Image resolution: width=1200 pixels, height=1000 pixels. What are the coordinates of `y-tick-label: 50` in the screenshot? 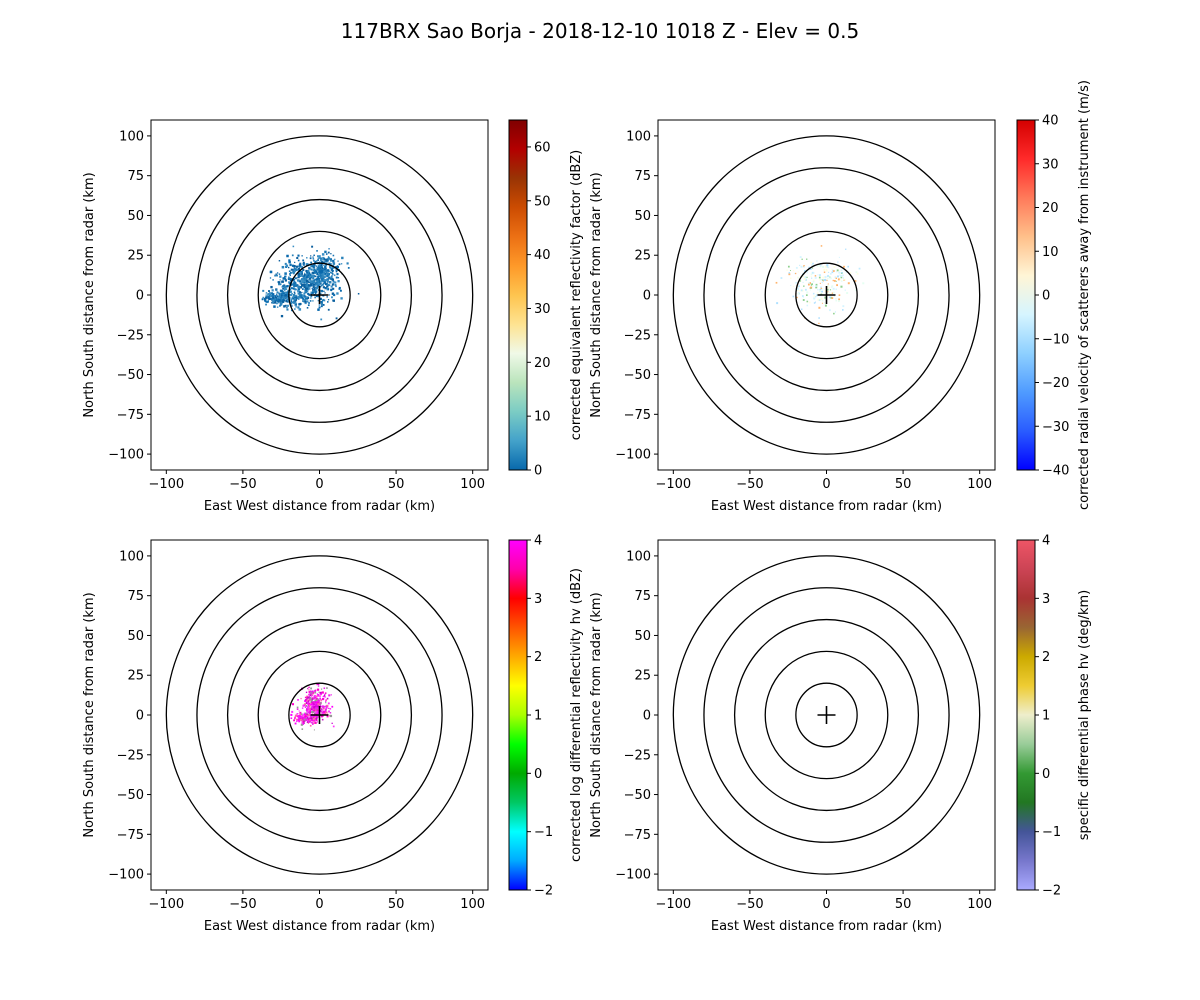 It's located at (642, 216).